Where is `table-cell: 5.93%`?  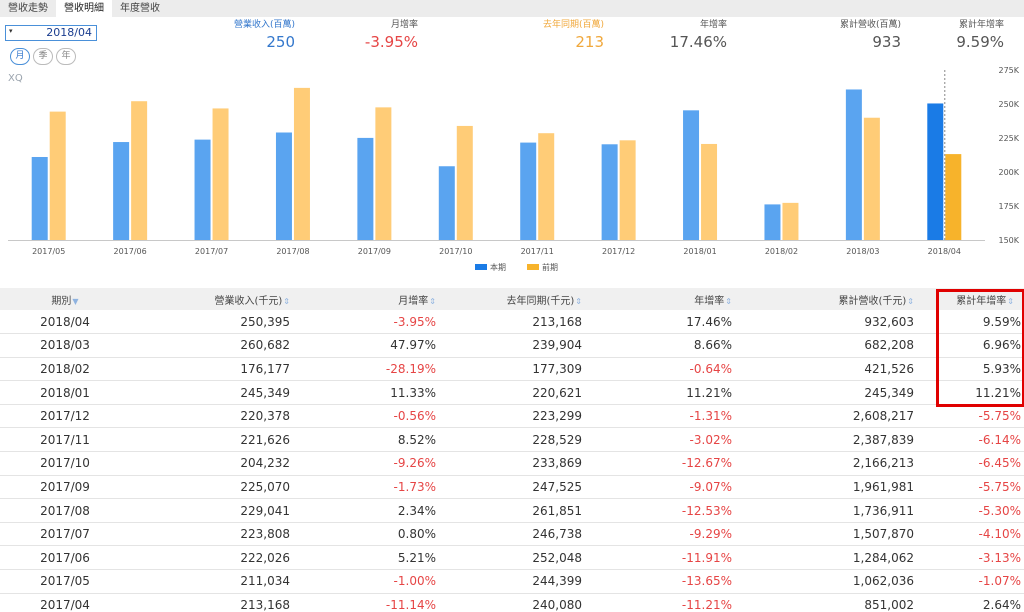 table-cell: 5.93% is located at coordinates (974, 369).